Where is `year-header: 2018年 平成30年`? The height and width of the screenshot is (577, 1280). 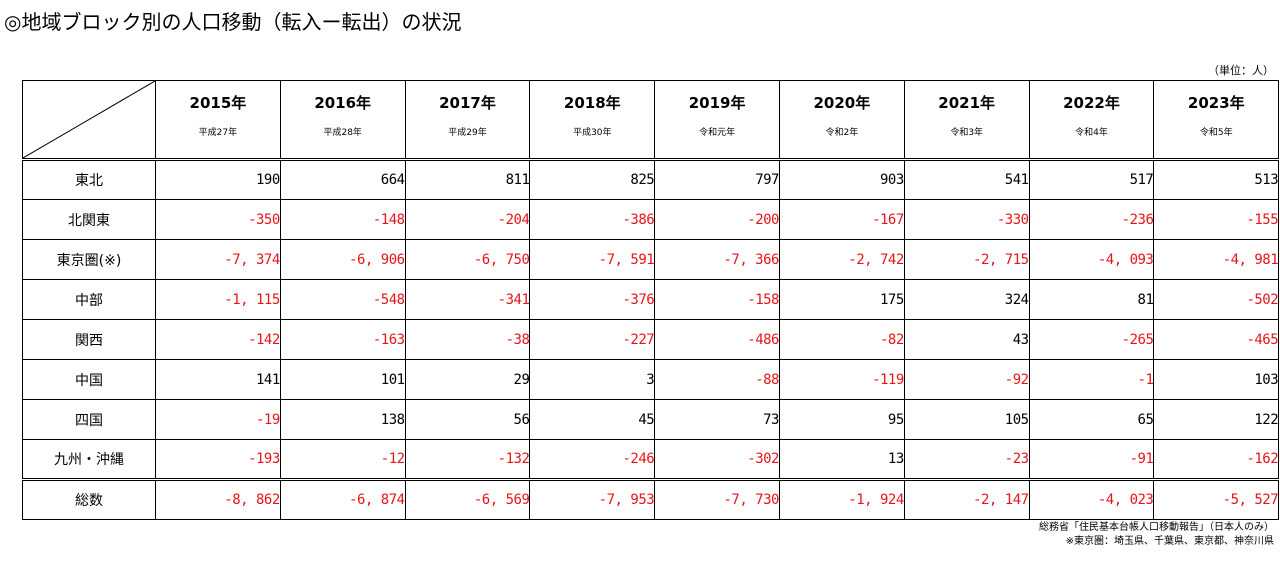 year-header: 2018年 平成30年 is located at coordinates (592, 120).